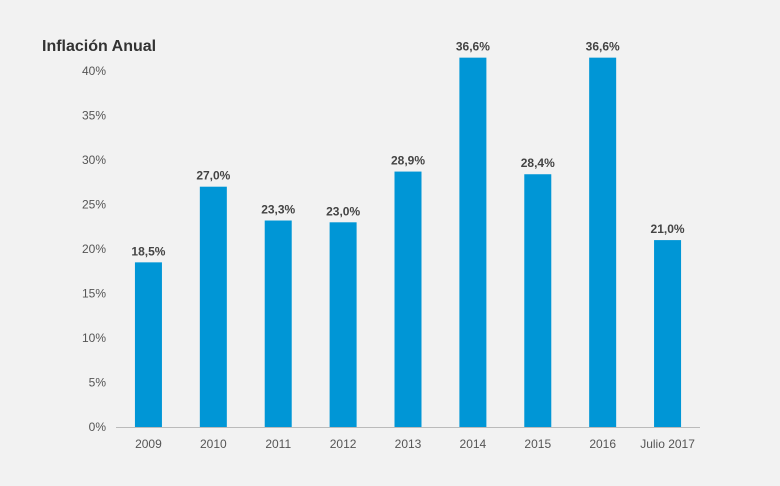 Image resolution: width=780 pixels, height=486 pixels. Describe the element at coordinates (94, 116) in the screenshot. I see `y-tick-label: 35%` at that location.